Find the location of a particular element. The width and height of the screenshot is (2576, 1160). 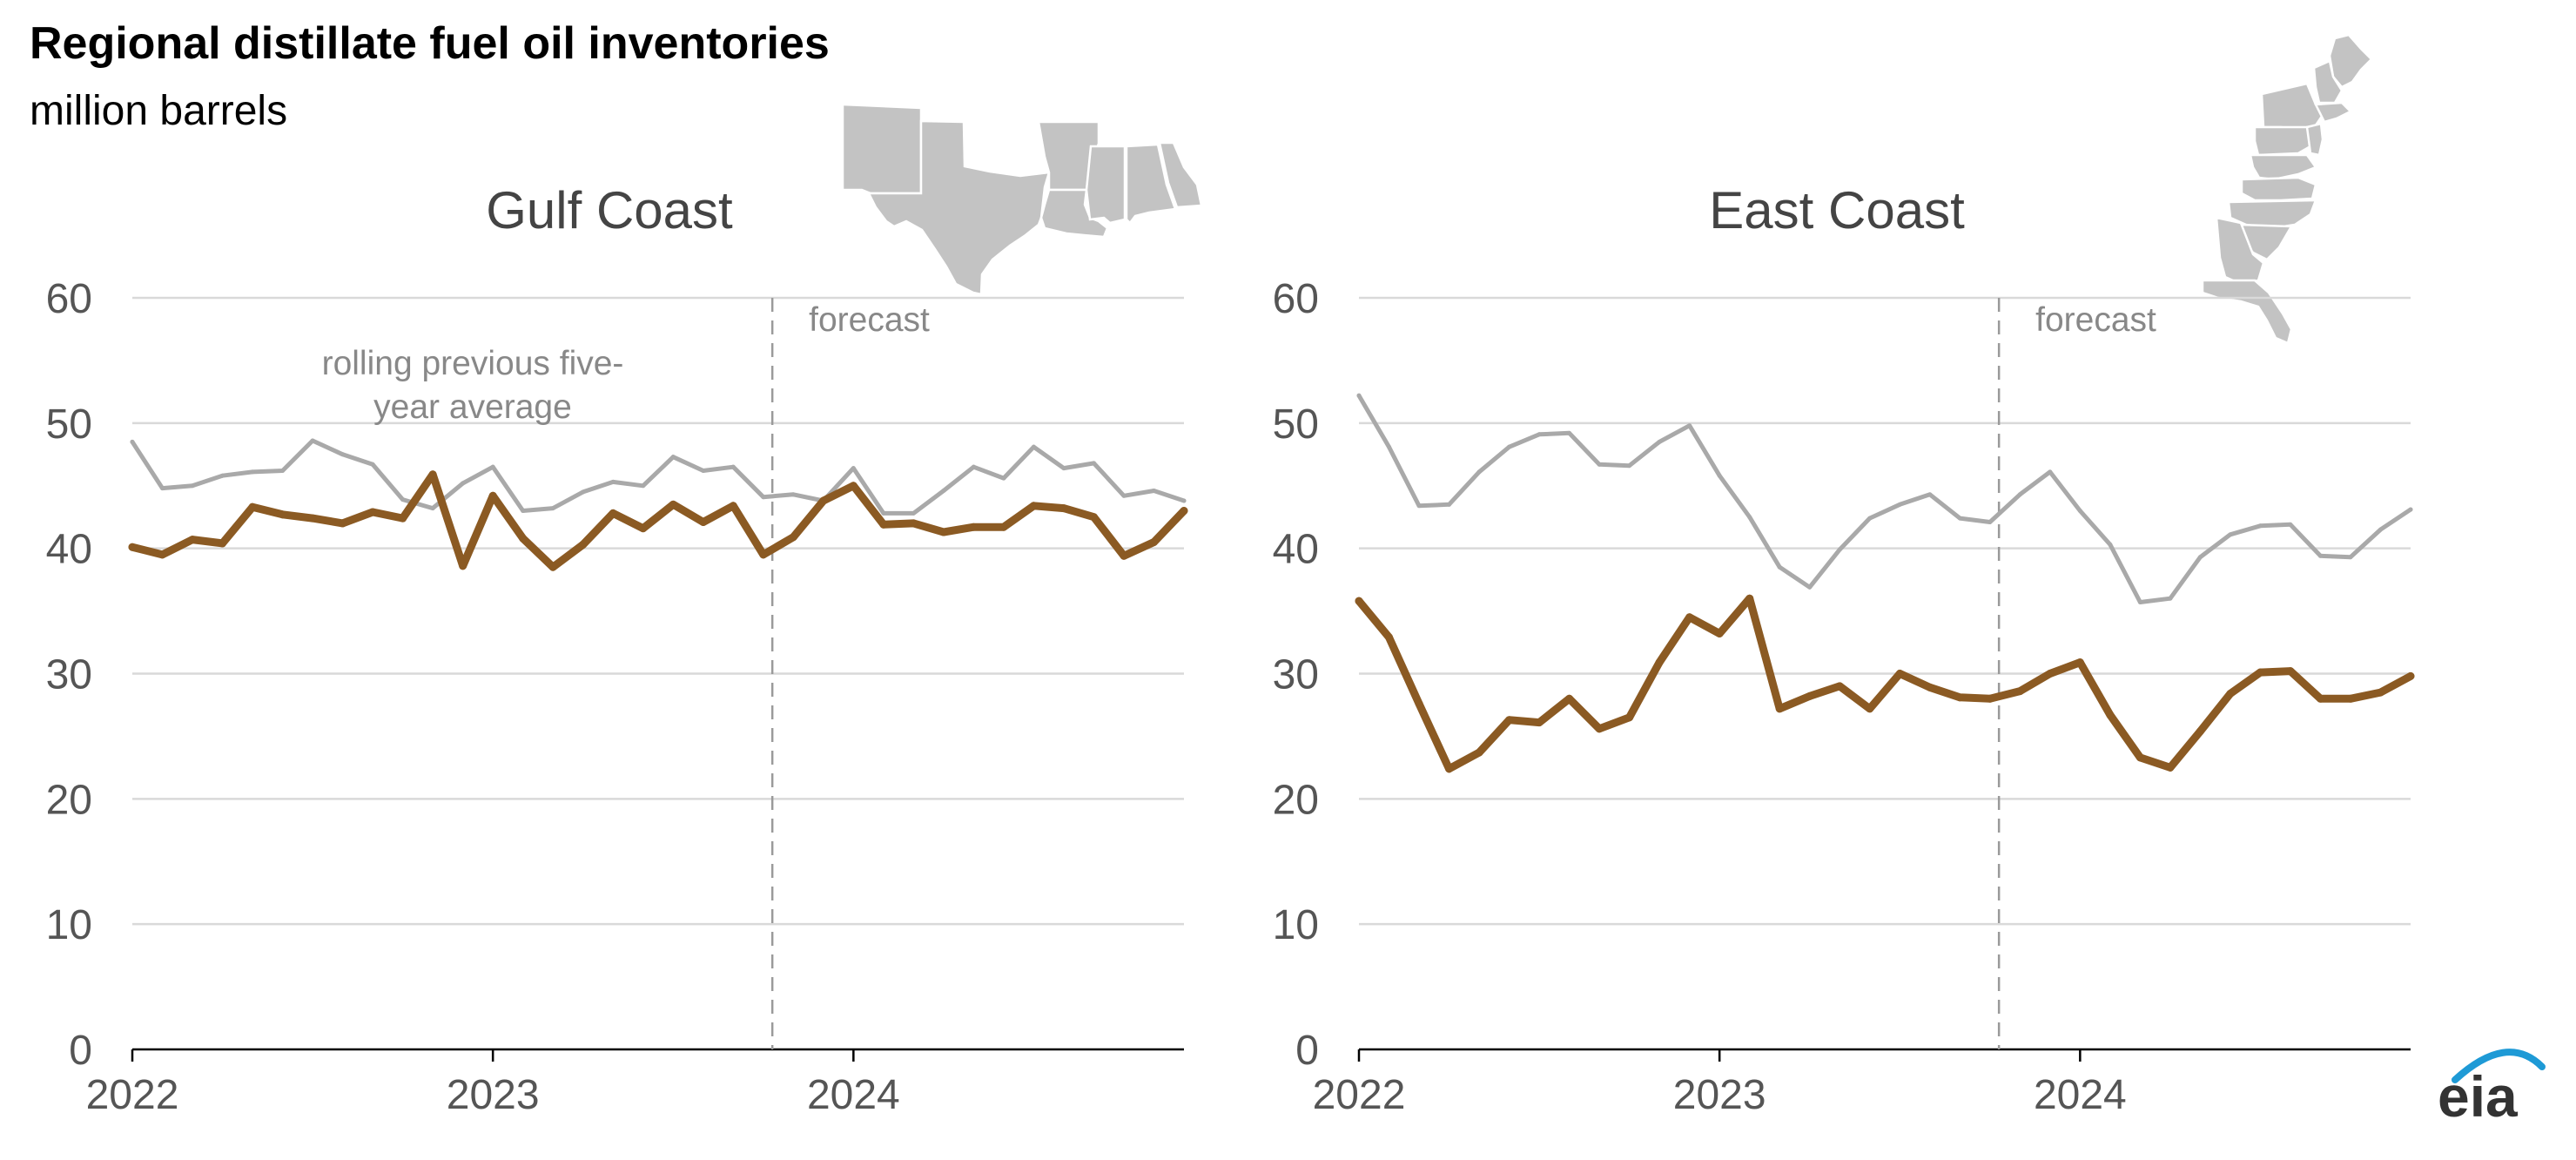

eia-logo-text: eia is located at coordinates (2478, 1096).